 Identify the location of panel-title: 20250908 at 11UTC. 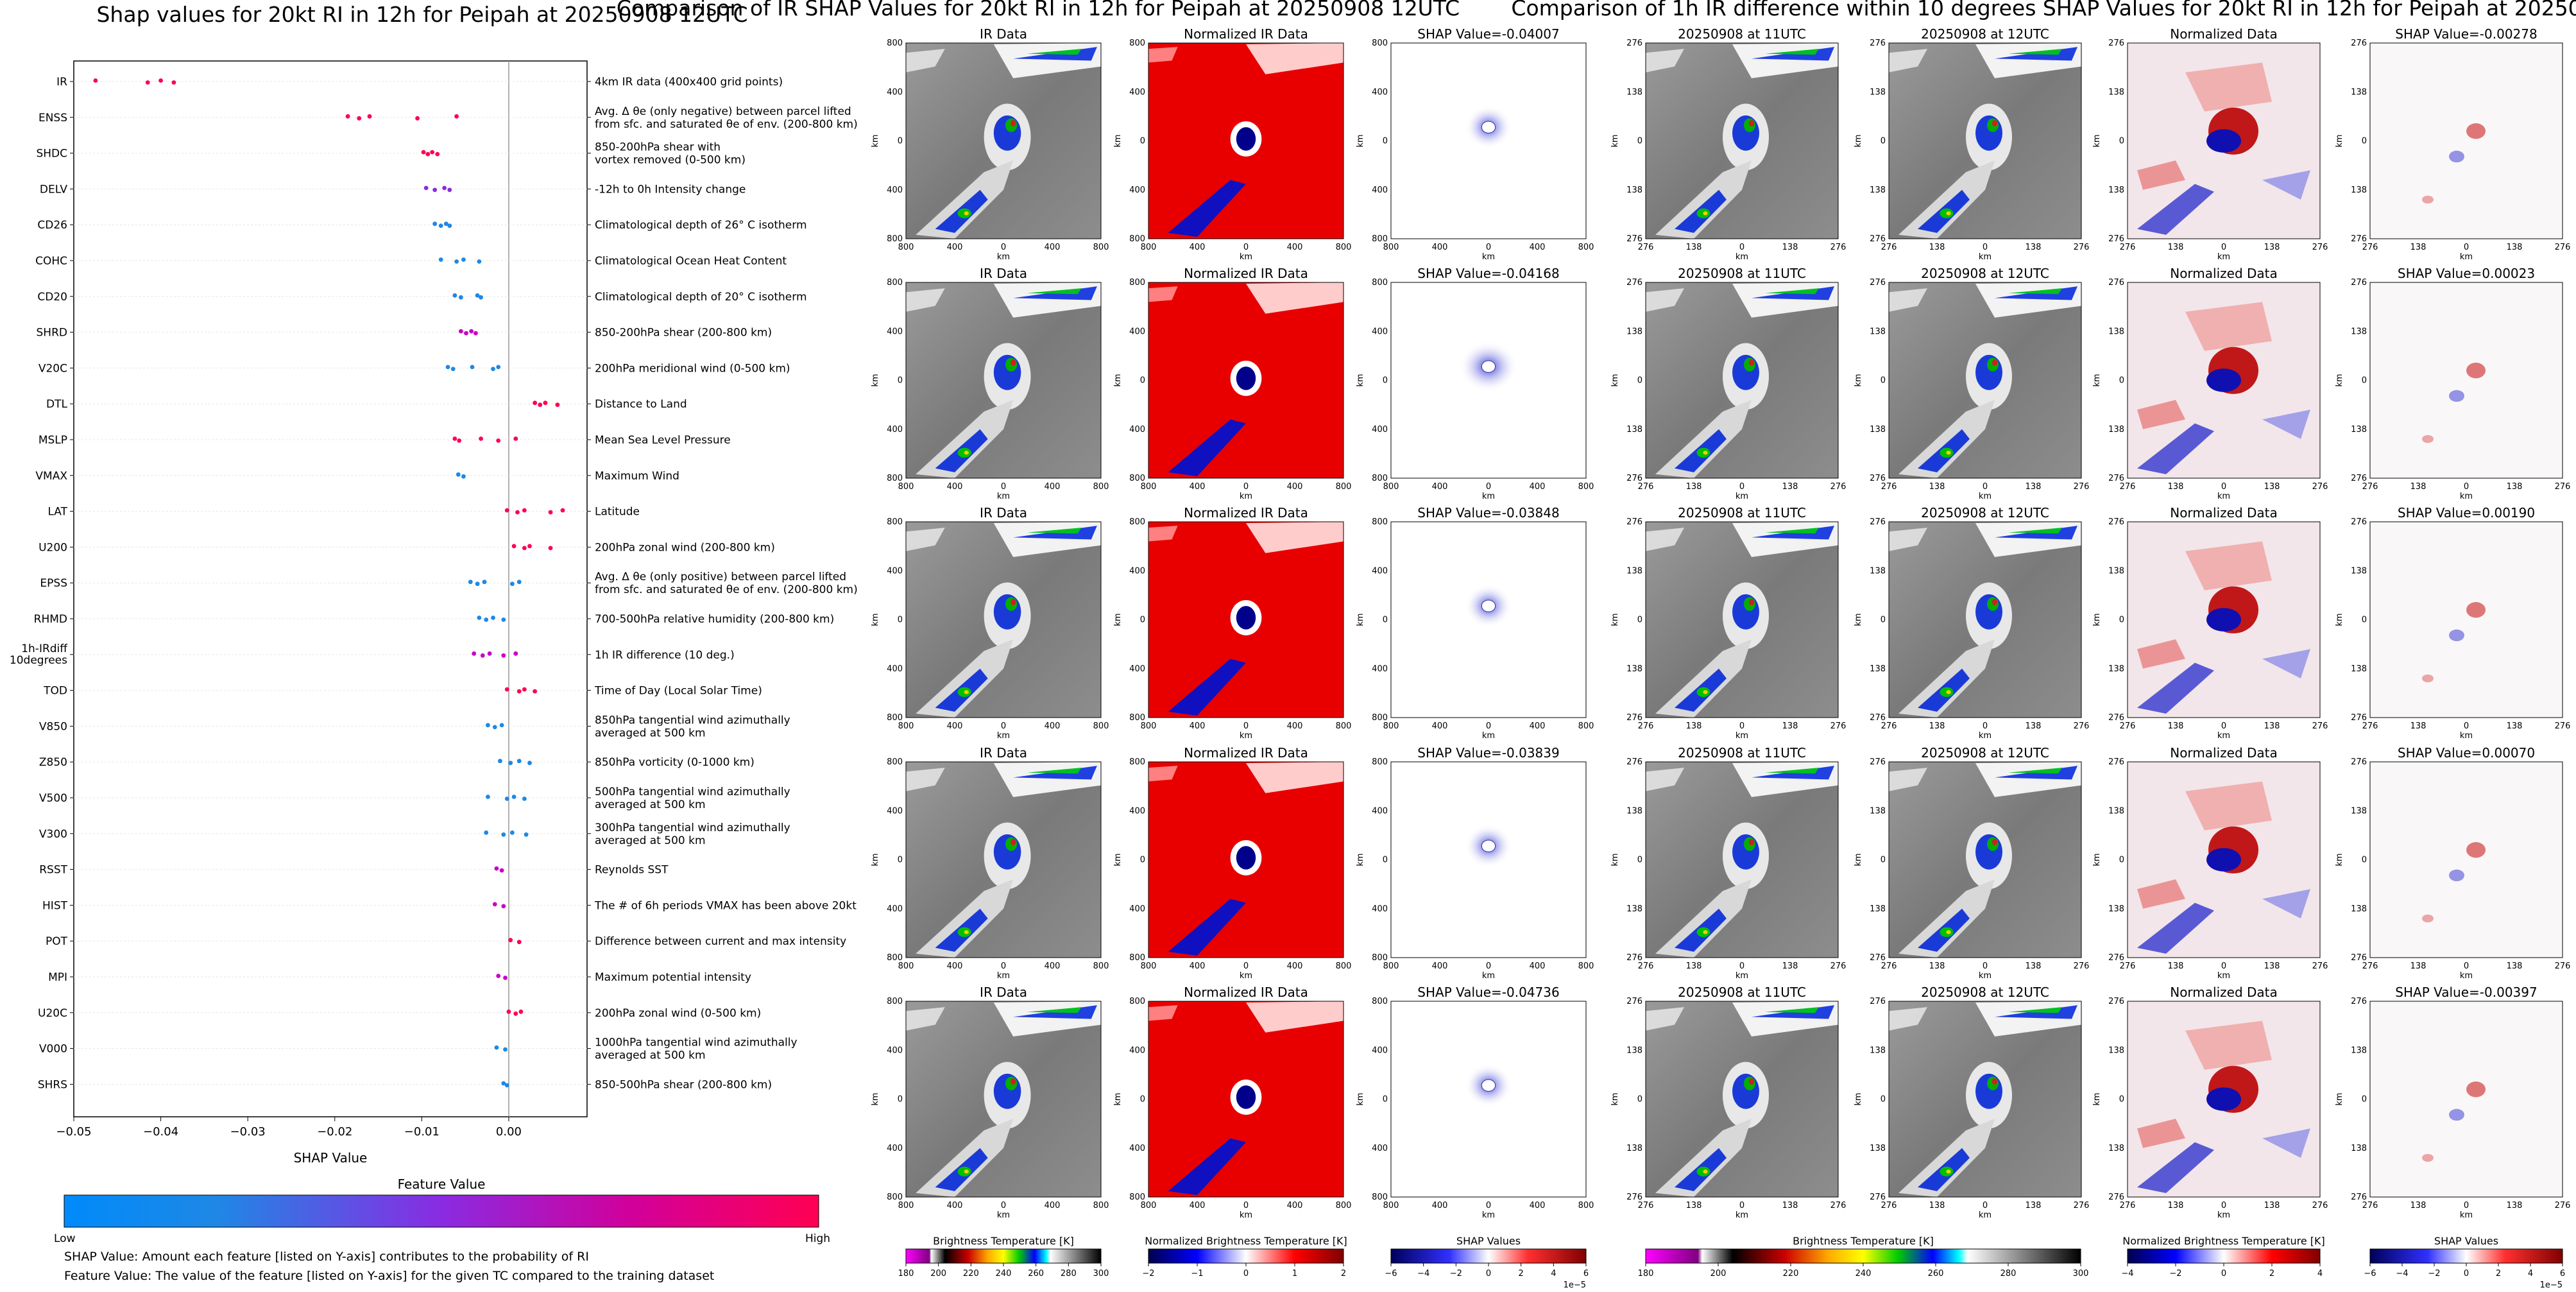
(1742, 993).